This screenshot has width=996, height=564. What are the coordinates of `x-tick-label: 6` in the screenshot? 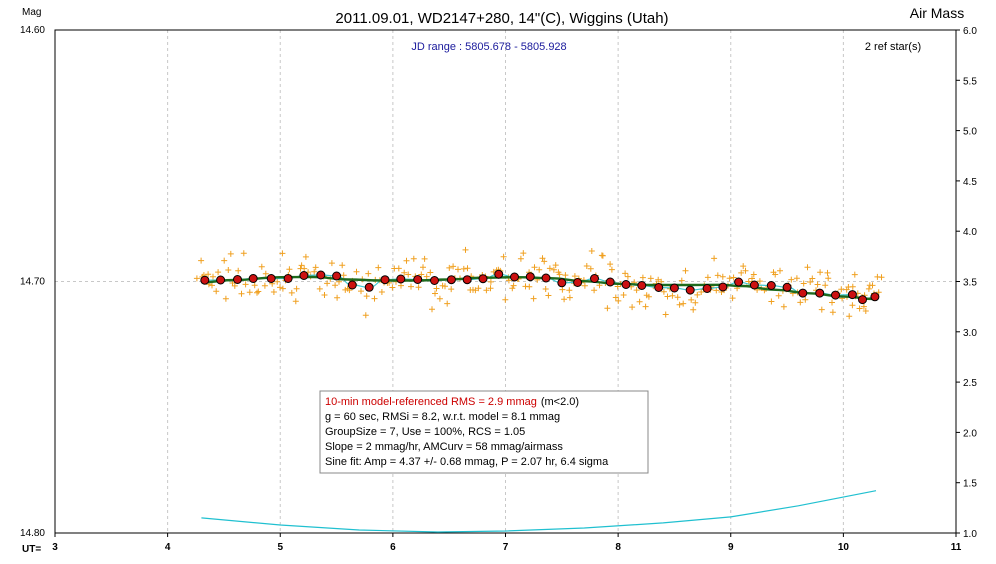 It's located at (393, 547).